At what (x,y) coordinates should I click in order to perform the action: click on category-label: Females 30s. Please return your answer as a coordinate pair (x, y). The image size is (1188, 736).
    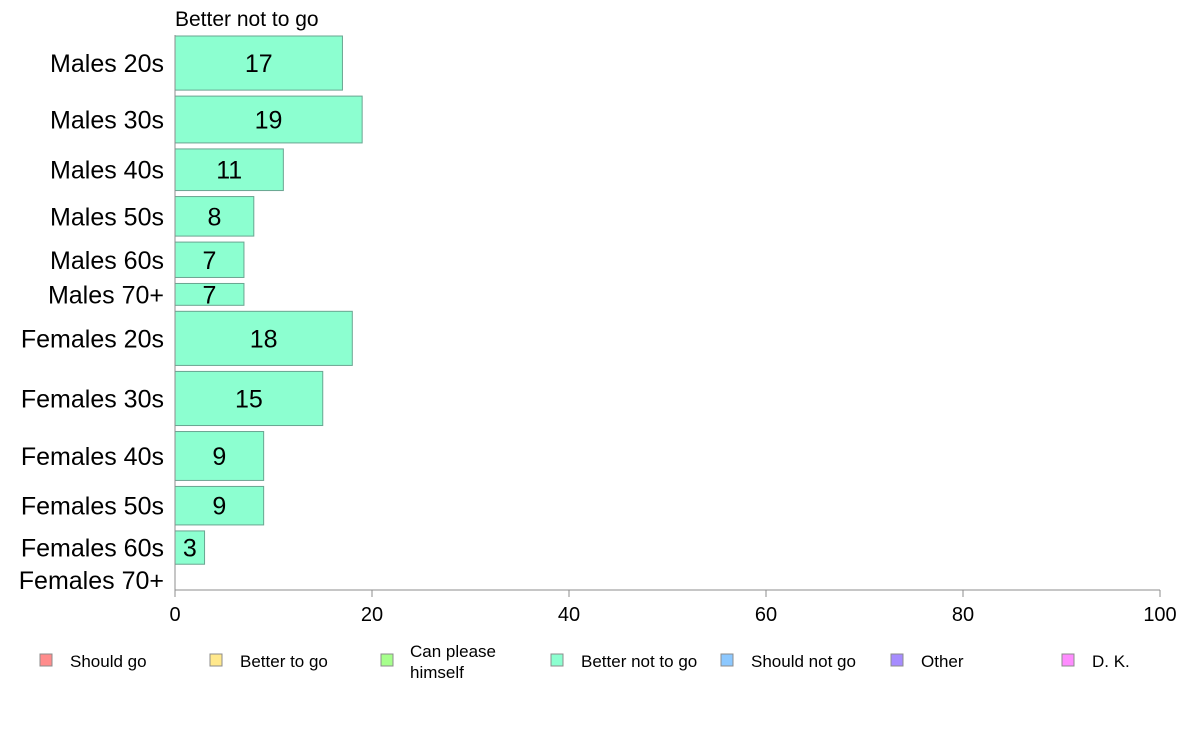
    Looking at the image, I should click on (92, 399).